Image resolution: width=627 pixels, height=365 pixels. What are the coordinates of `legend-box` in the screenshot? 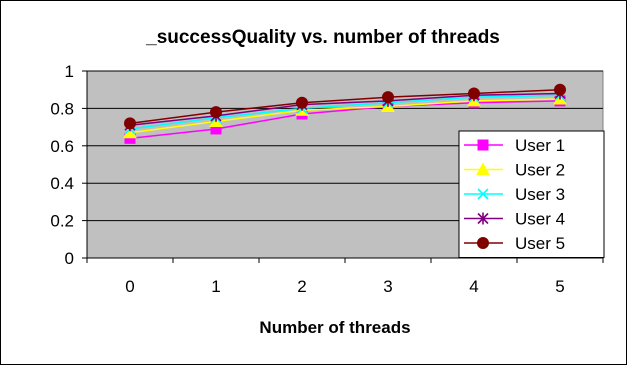 It's located at (531, 194).